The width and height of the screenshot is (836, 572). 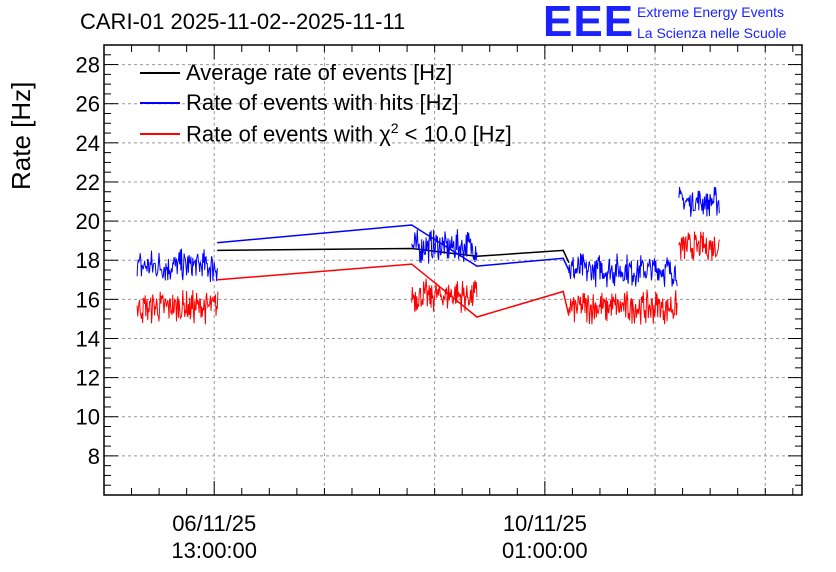 I want to click on x-tick-time: 01:00:00, so click(x=545, y=550).